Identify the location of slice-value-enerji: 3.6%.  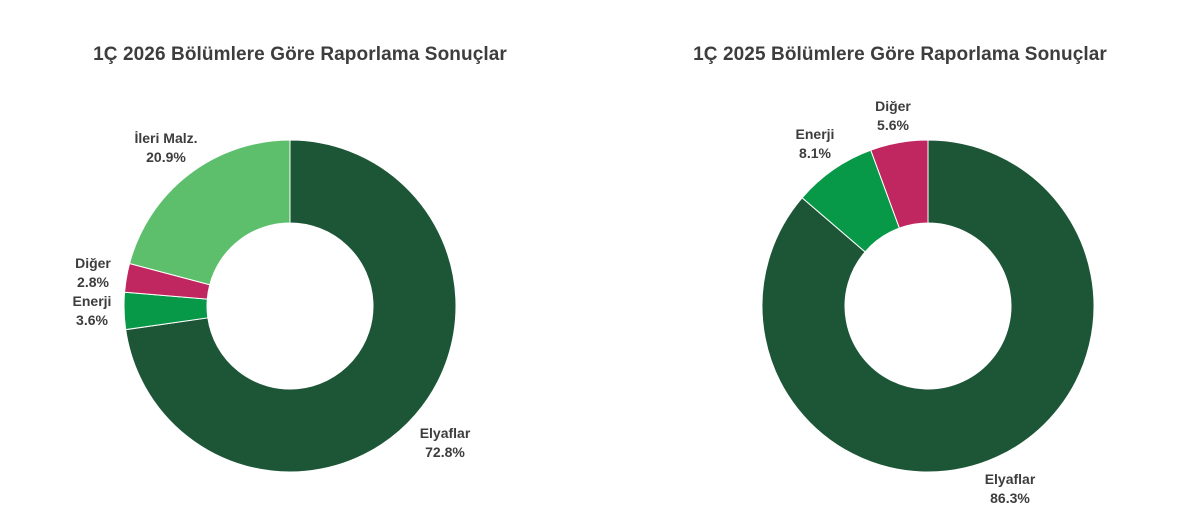
(92, 320).